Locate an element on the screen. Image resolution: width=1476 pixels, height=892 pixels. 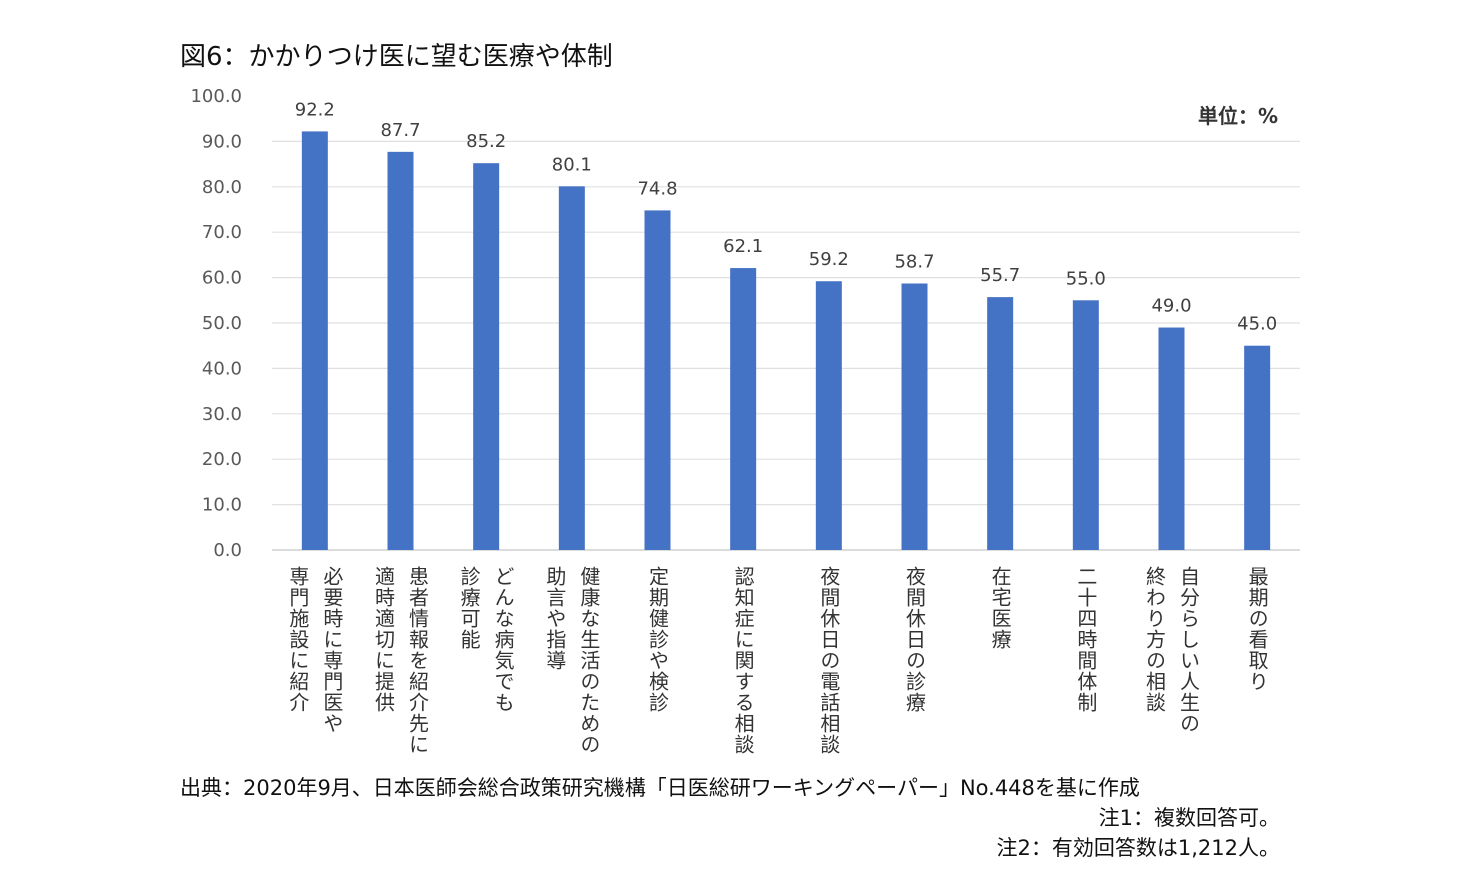
x-category-label: 認知症に関する相談 is located at coordinates (743, 660).